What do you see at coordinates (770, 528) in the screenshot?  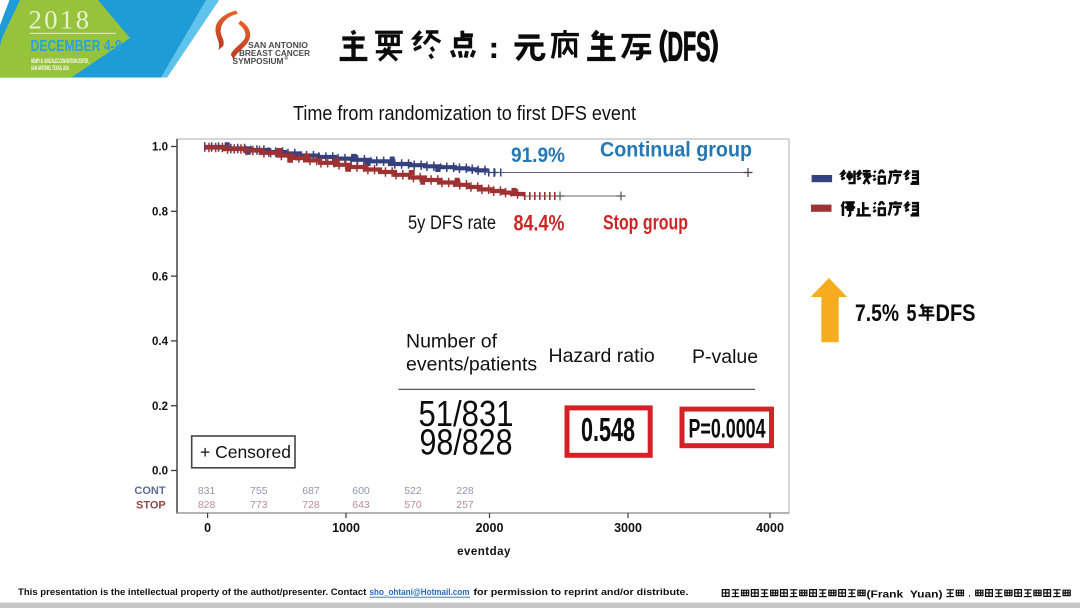 I see `svg-text: 4000` at bounding box center [770, 528].